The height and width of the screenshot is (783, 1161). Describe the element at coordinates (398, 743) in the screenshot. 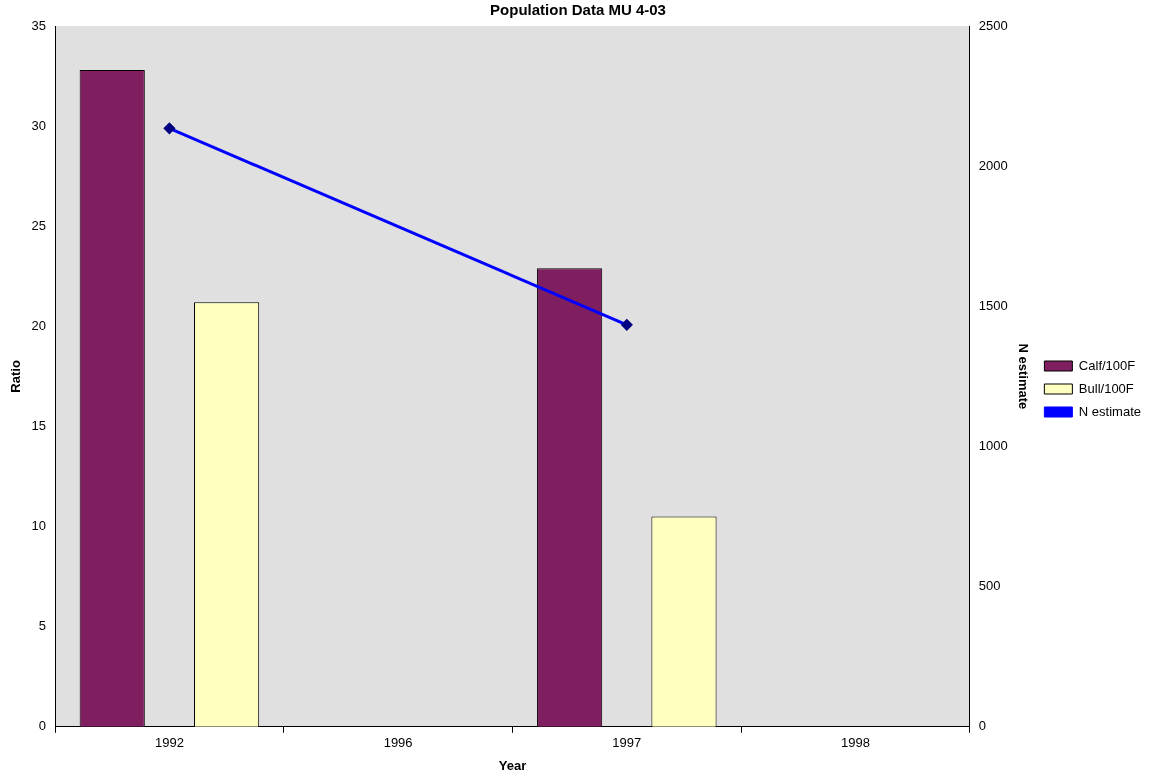

I see `x-tick-label: 1996` at that location.